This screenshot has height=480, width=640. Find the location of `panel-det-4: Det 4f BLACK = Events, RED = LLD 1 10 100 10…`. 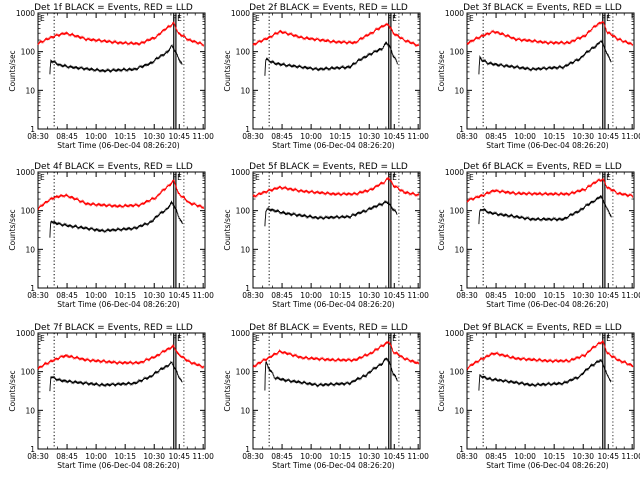

panel-det-4: Det 4f BLACK = Events, RED = LLD 1 10 100 10… is located at coordinates (111, 235).